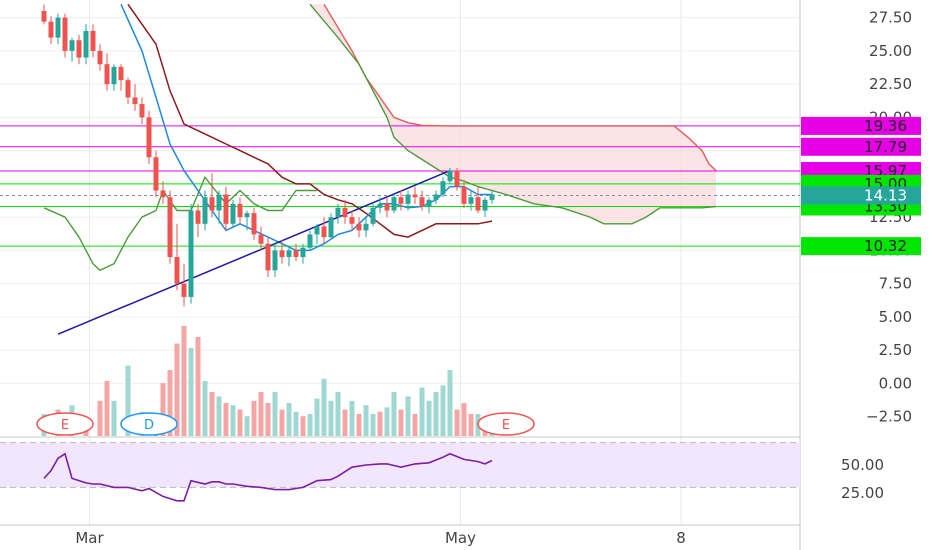 This screenshot has height=550, width=932. Describe the element at coordinates (149, 425) in the screenshot. I see `dividend-marker-label: D` at that location.